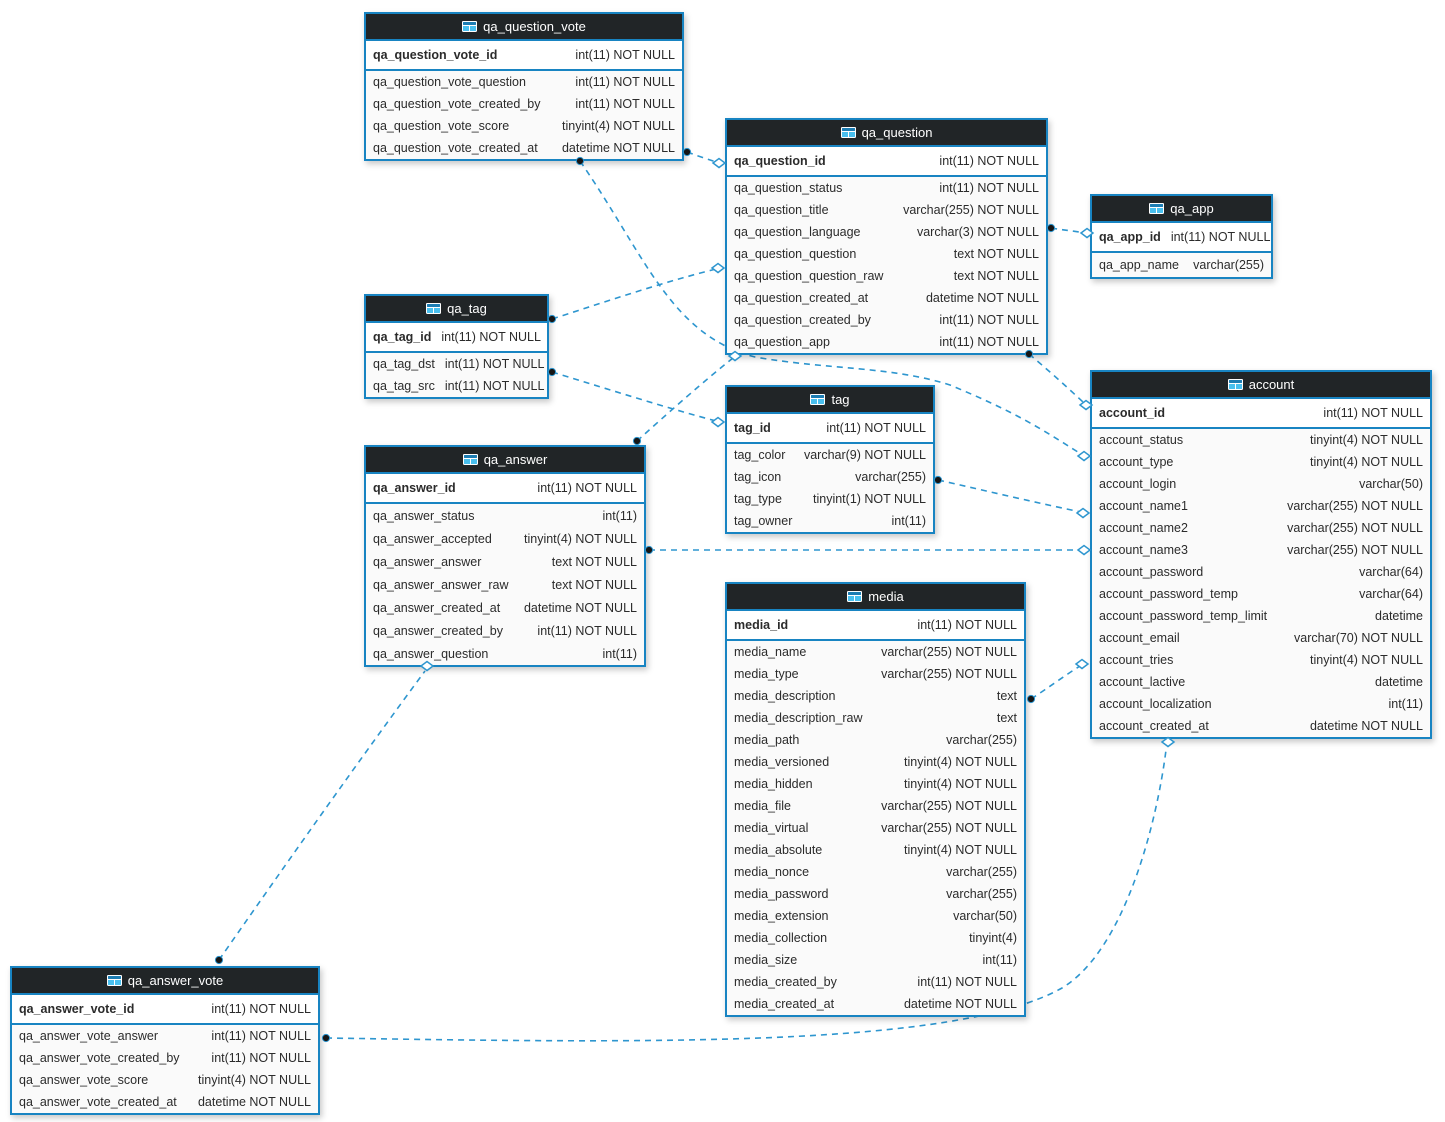 The height and width of the screenshot is (1122, 1445). What do you see at coordinates (524, 55) in the screenshot?
I see `pk-column-row-qa_question_vote_id: qa_question_vote_id int(11) NOT NULL` at bounding box center [524, 55].